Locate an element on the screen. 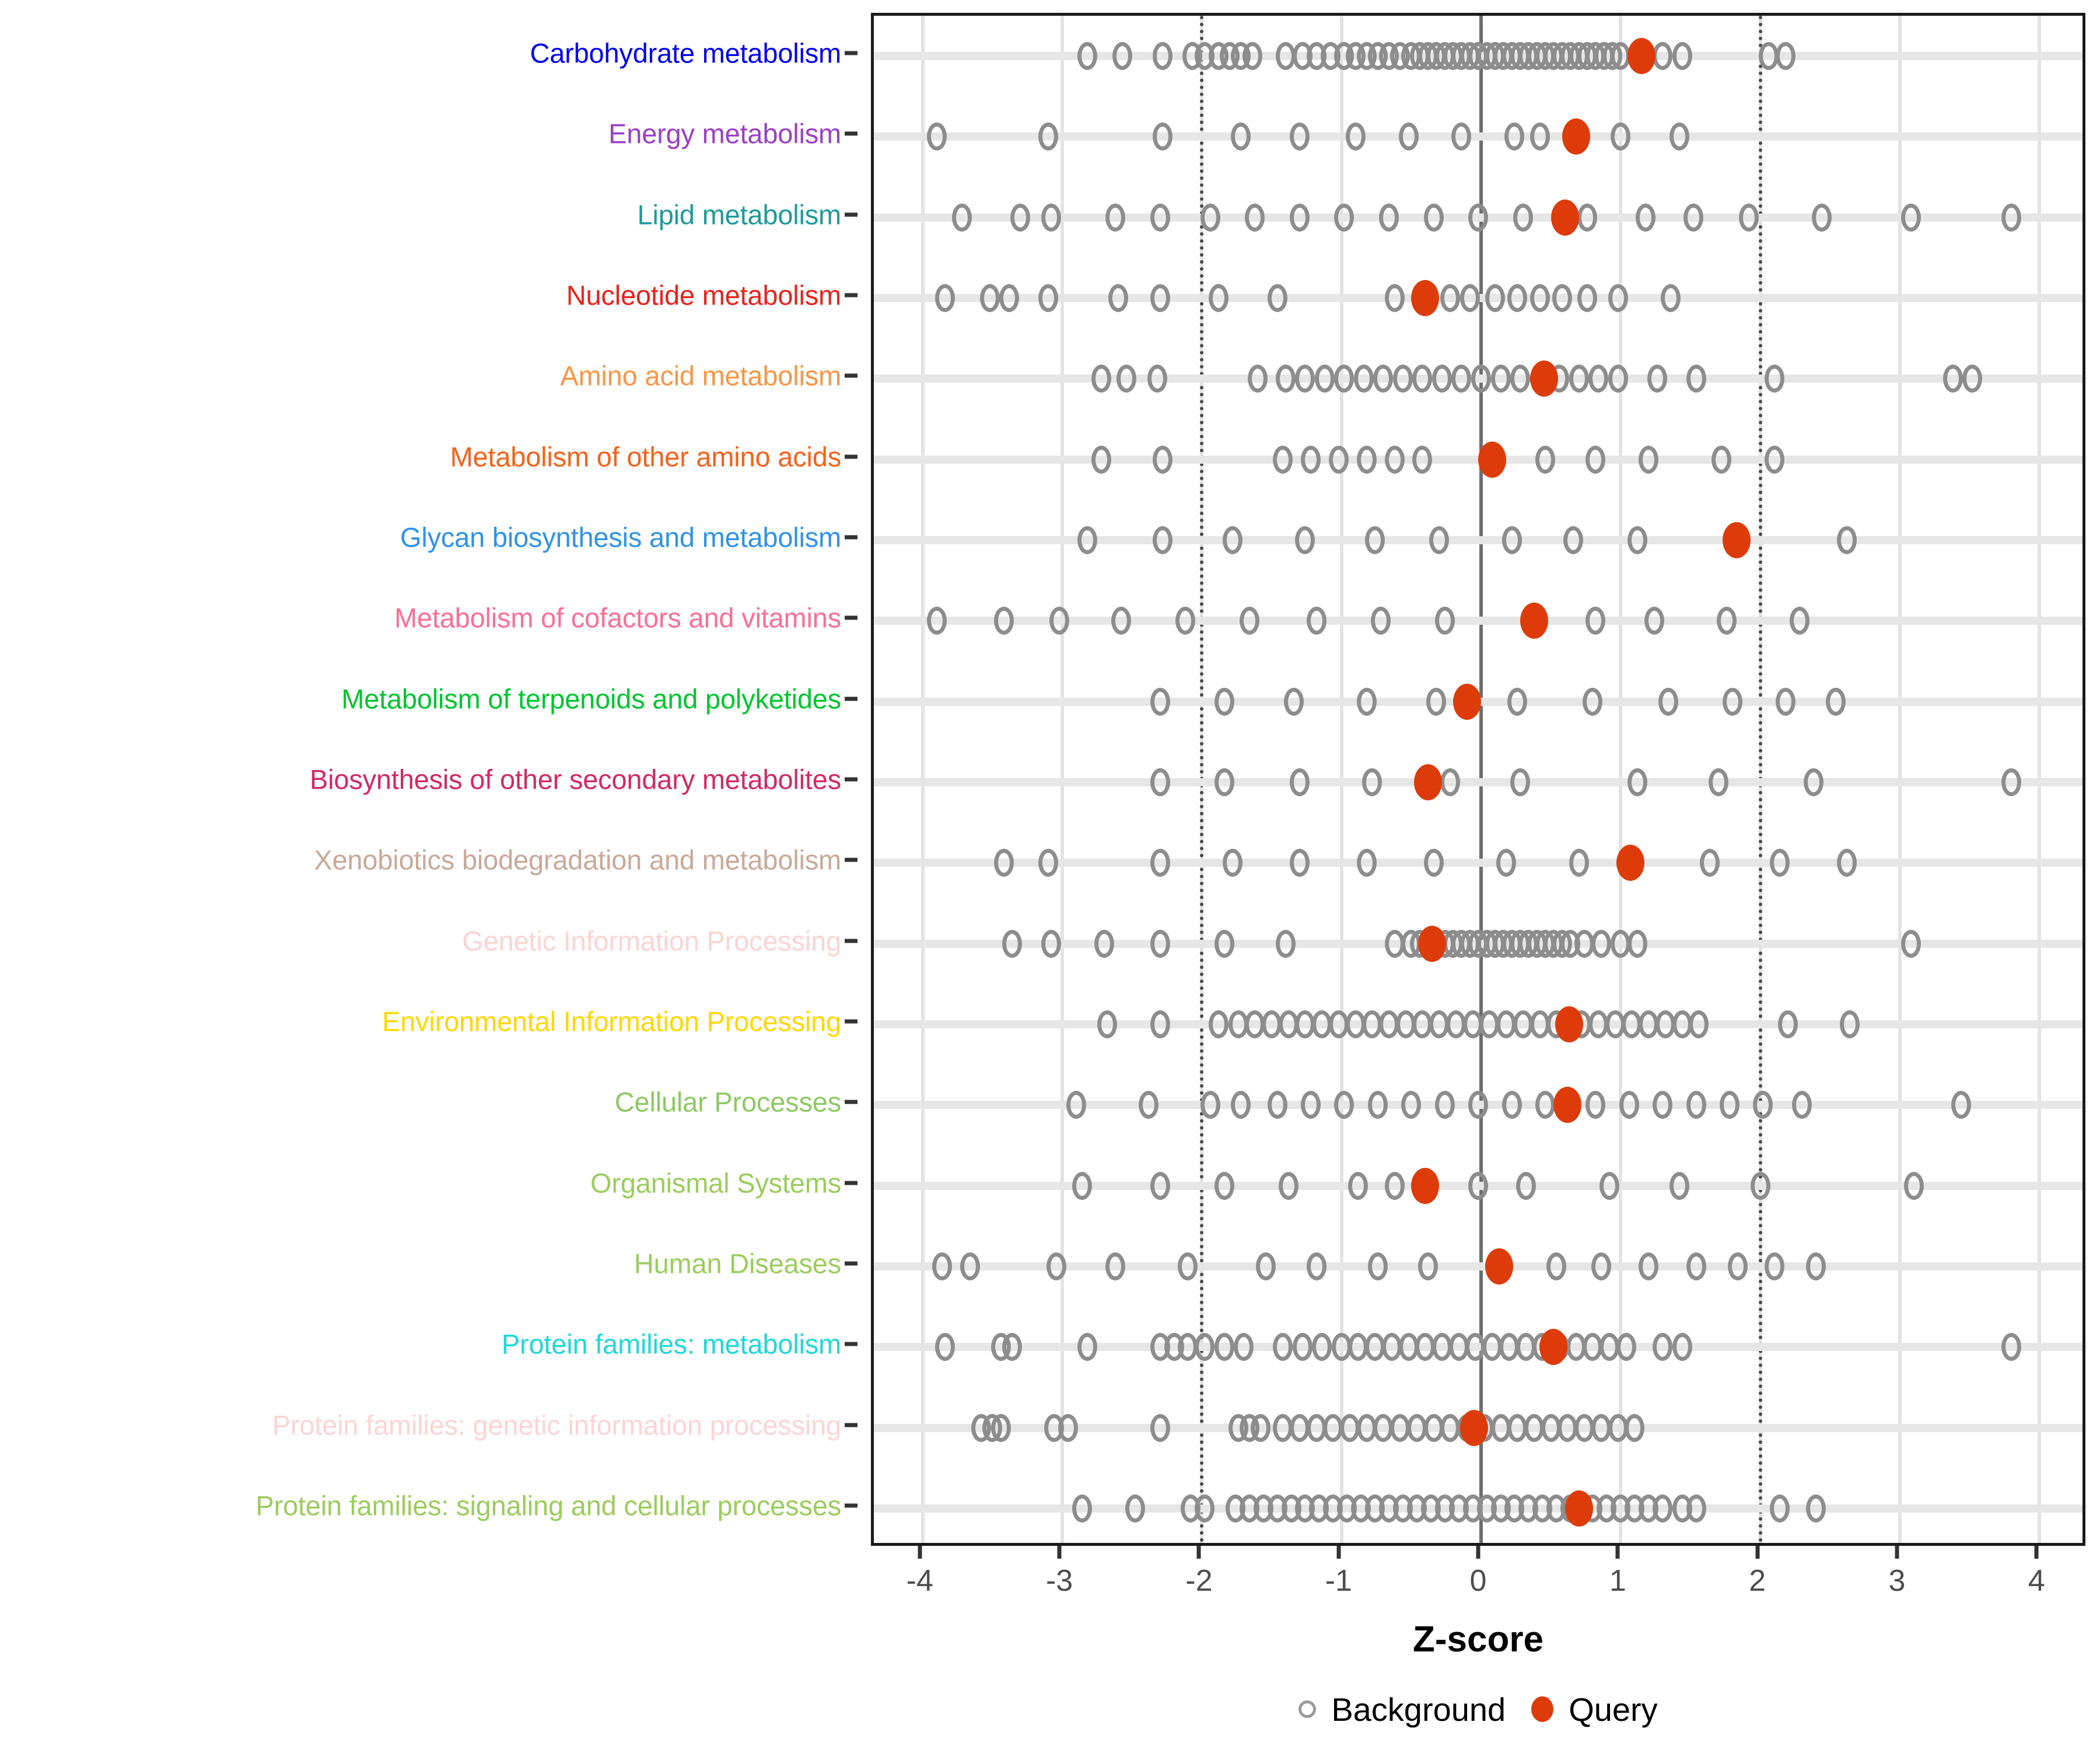  filled-circle-icon is located at coordinates (1542, 1709).